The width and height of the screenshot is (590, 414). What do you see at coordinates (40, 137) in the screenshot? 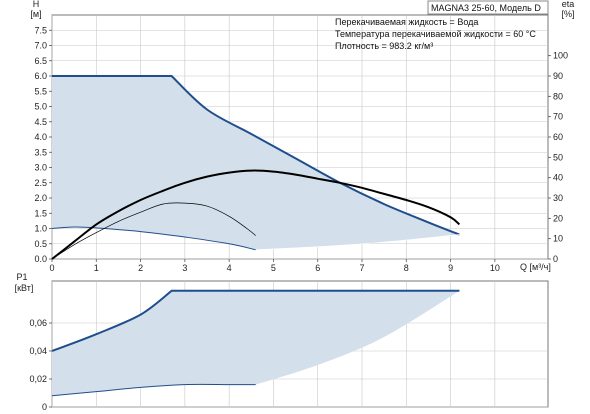
I see `head-y-tick-label: 4.0` at bounding box center [40, 137].